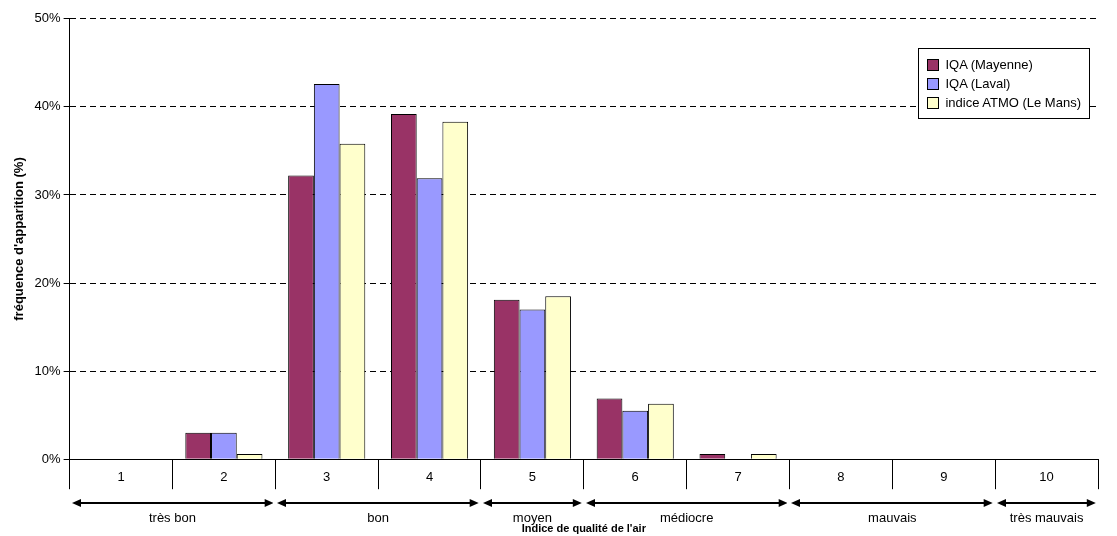 Image resolution: width=1117 pixels, height=536 pixels. Describe the element at coordinates (1046, 476) in the screenshot. I see `x-tick-label: 10` at that location.